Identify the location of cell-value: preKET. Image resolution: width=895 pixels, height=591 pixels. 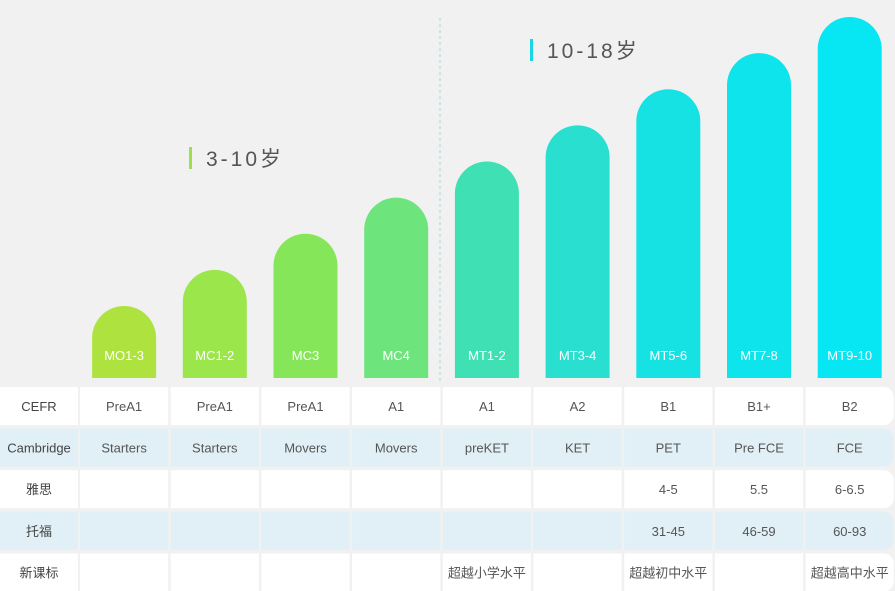
(487, 448).